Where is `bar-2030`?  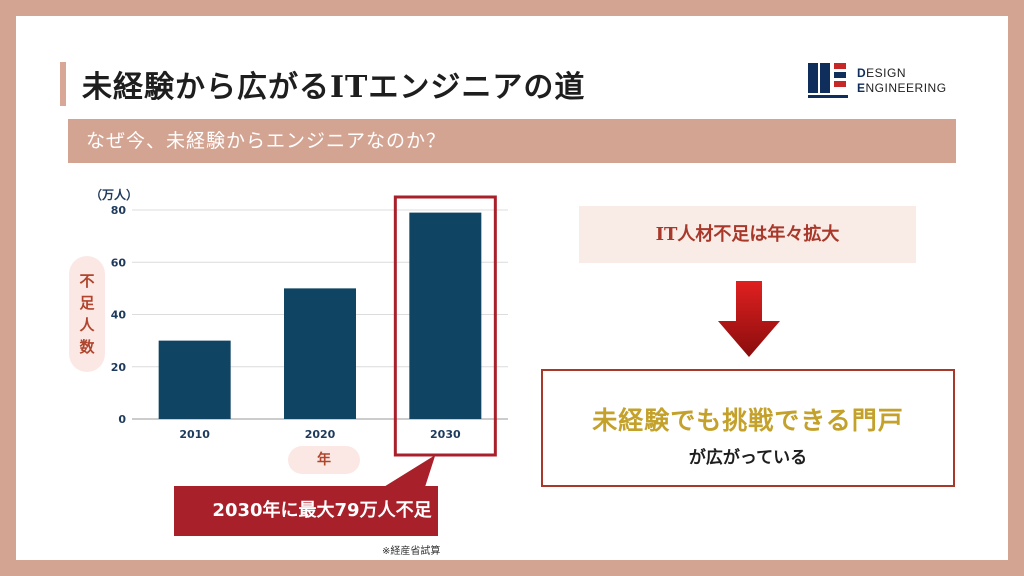 bar-2030 is located at coordinates (445, 315).